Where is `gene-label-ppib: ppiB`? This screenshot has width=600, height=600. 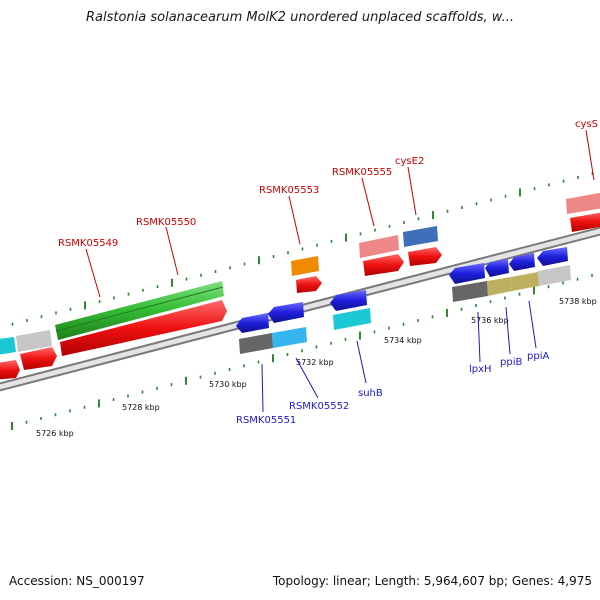
gene-label-ppib: ppiB is located at coordinates (511, 362).